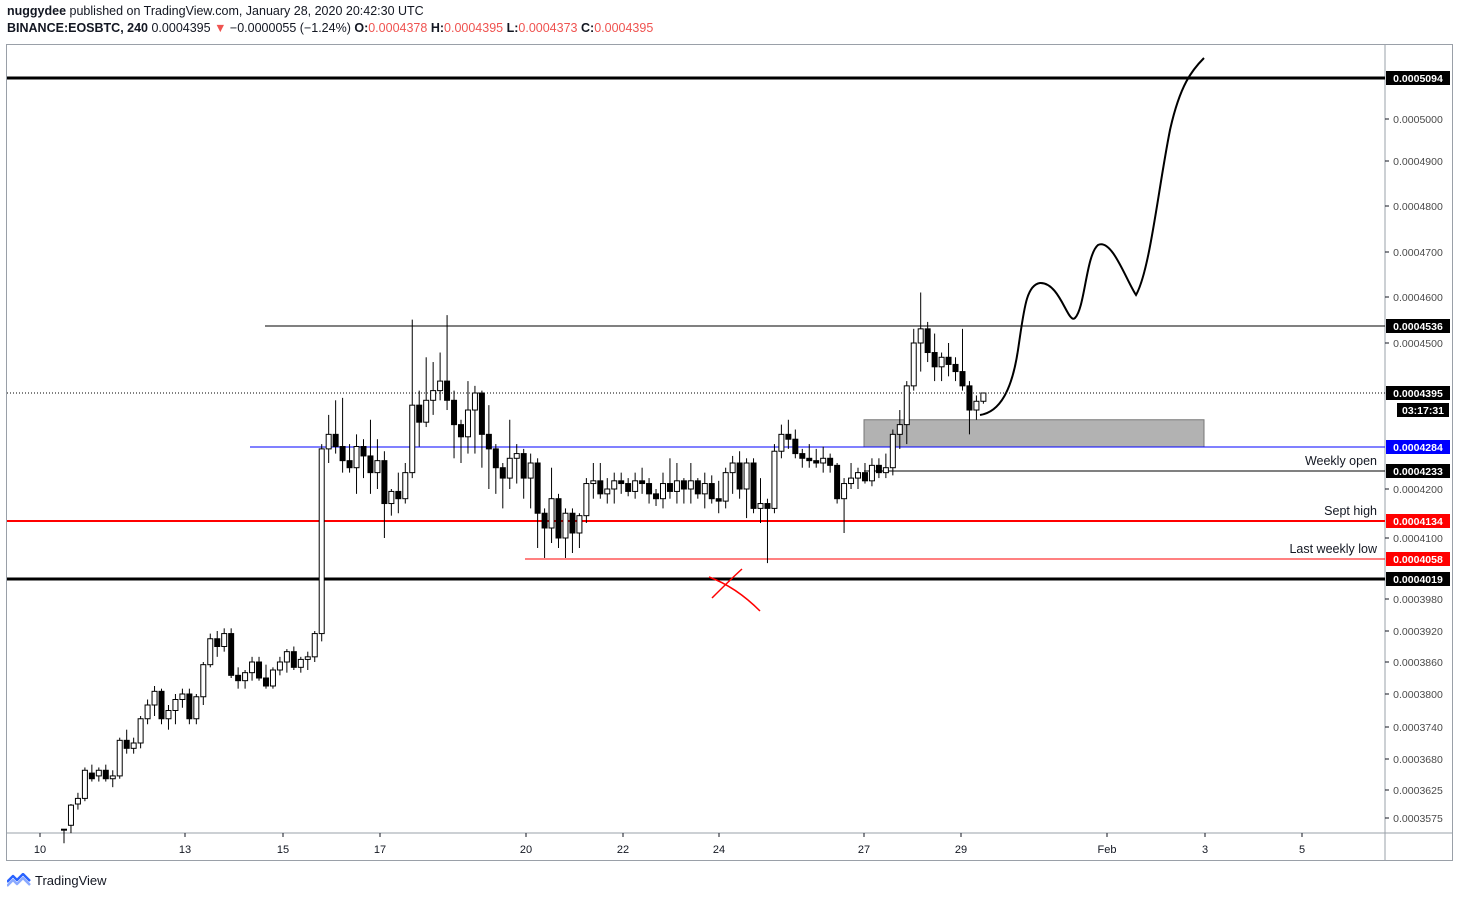  I want to click on x-tick-label: 13, so click(185, 850).